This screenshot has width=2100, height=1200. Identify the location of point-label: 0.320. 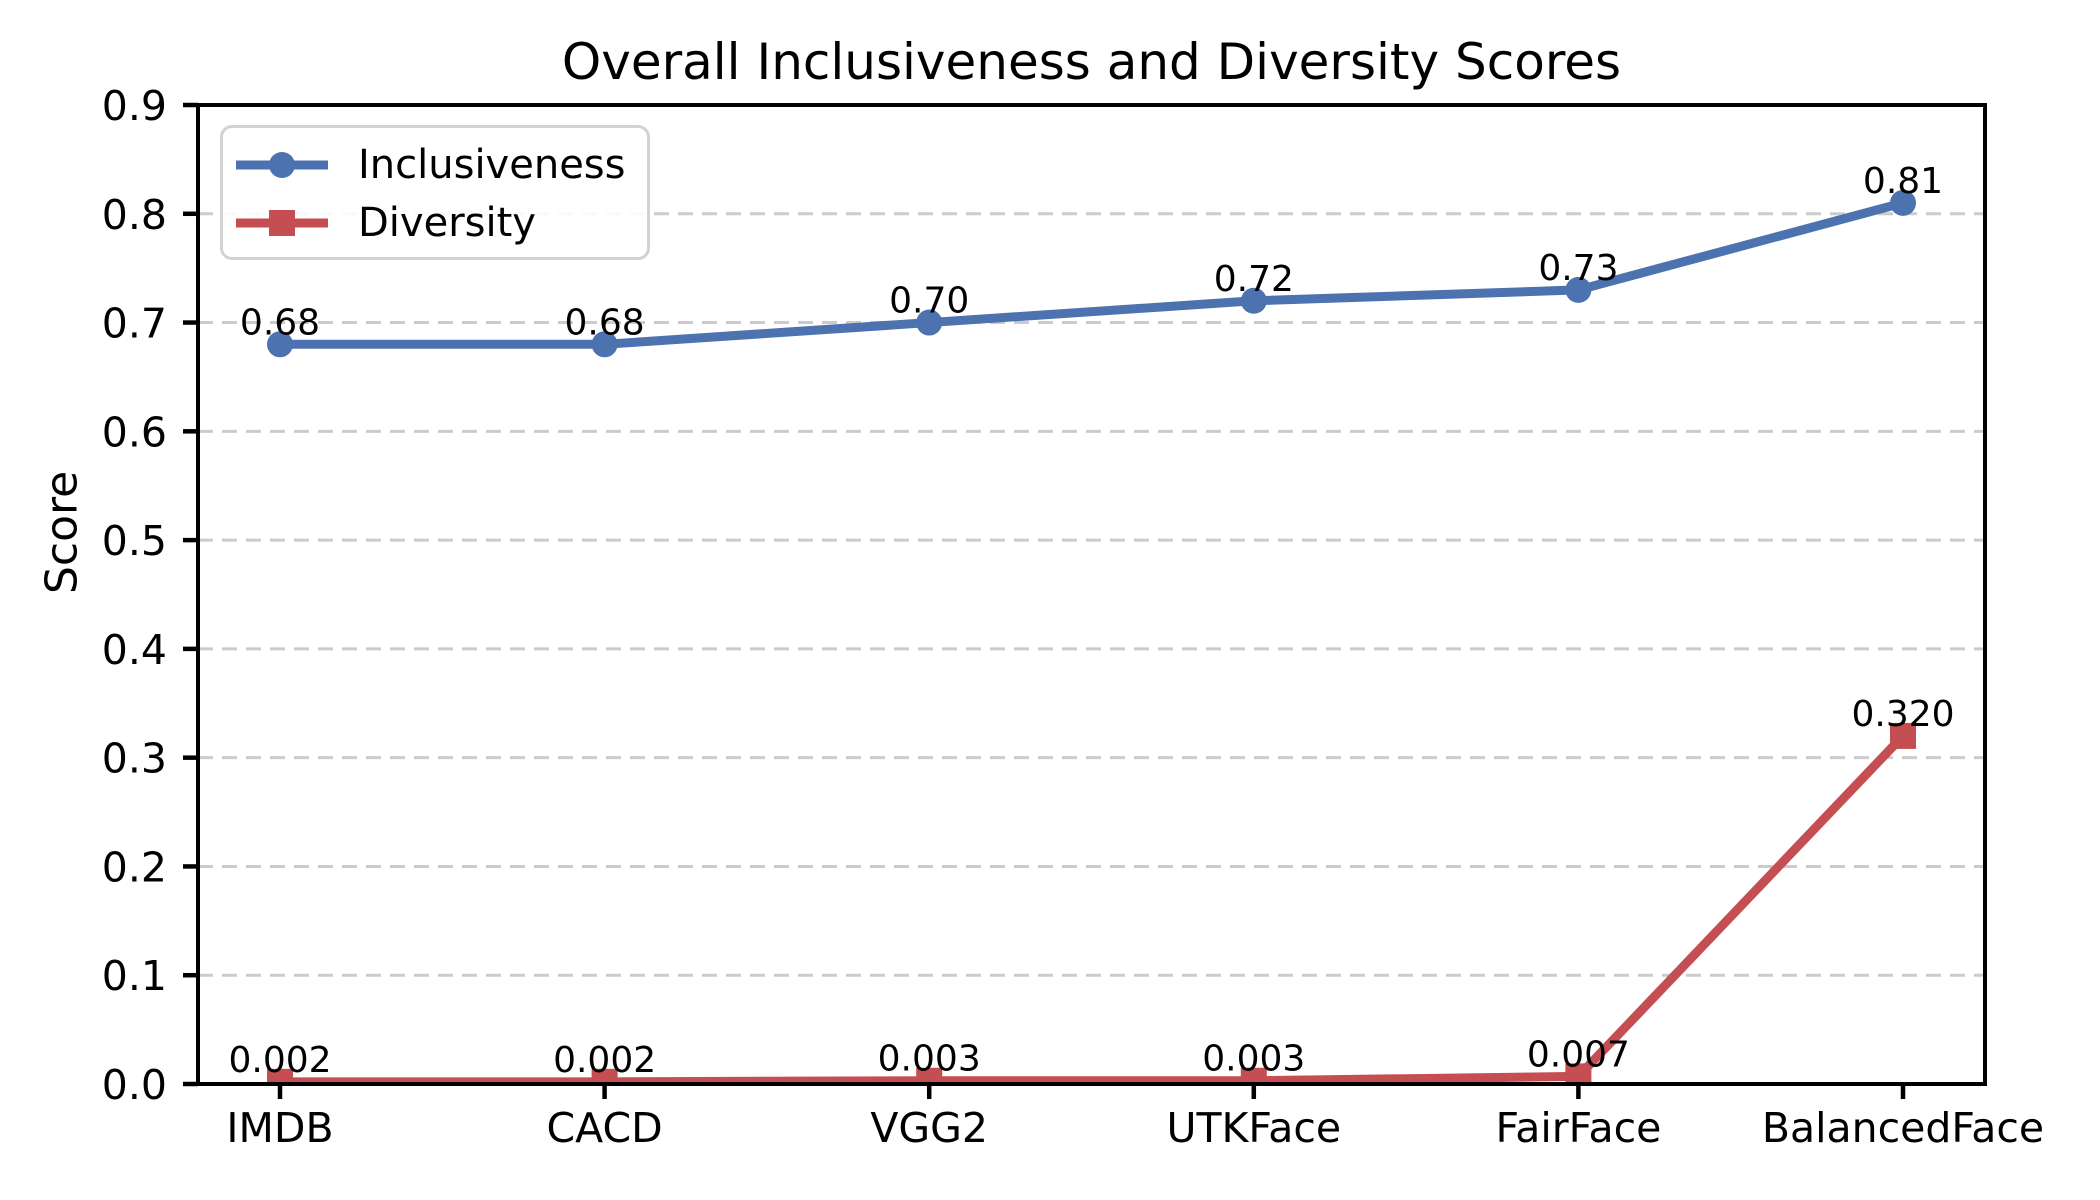
(1902, 714).